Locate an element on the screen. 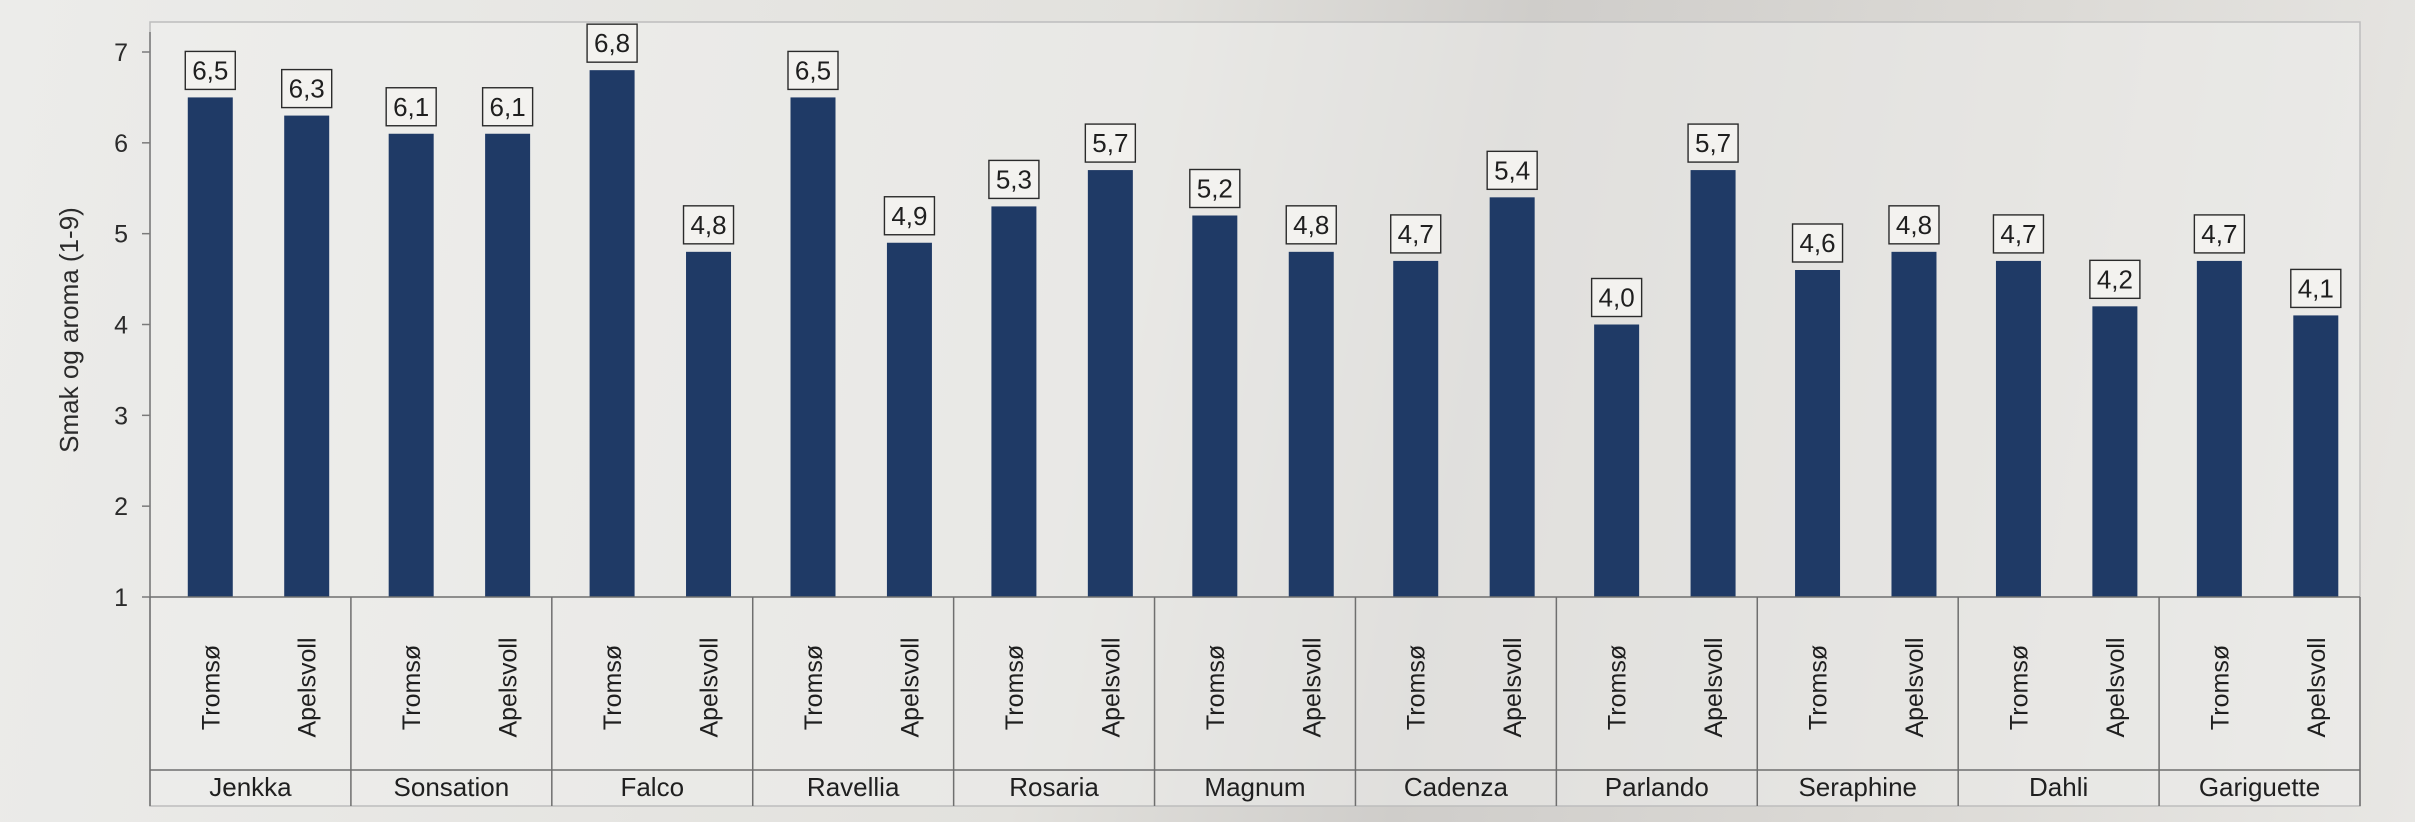 This screenshot has height=822, width=2415. y-tick-label: 2 is located at coordinates (121, 507).